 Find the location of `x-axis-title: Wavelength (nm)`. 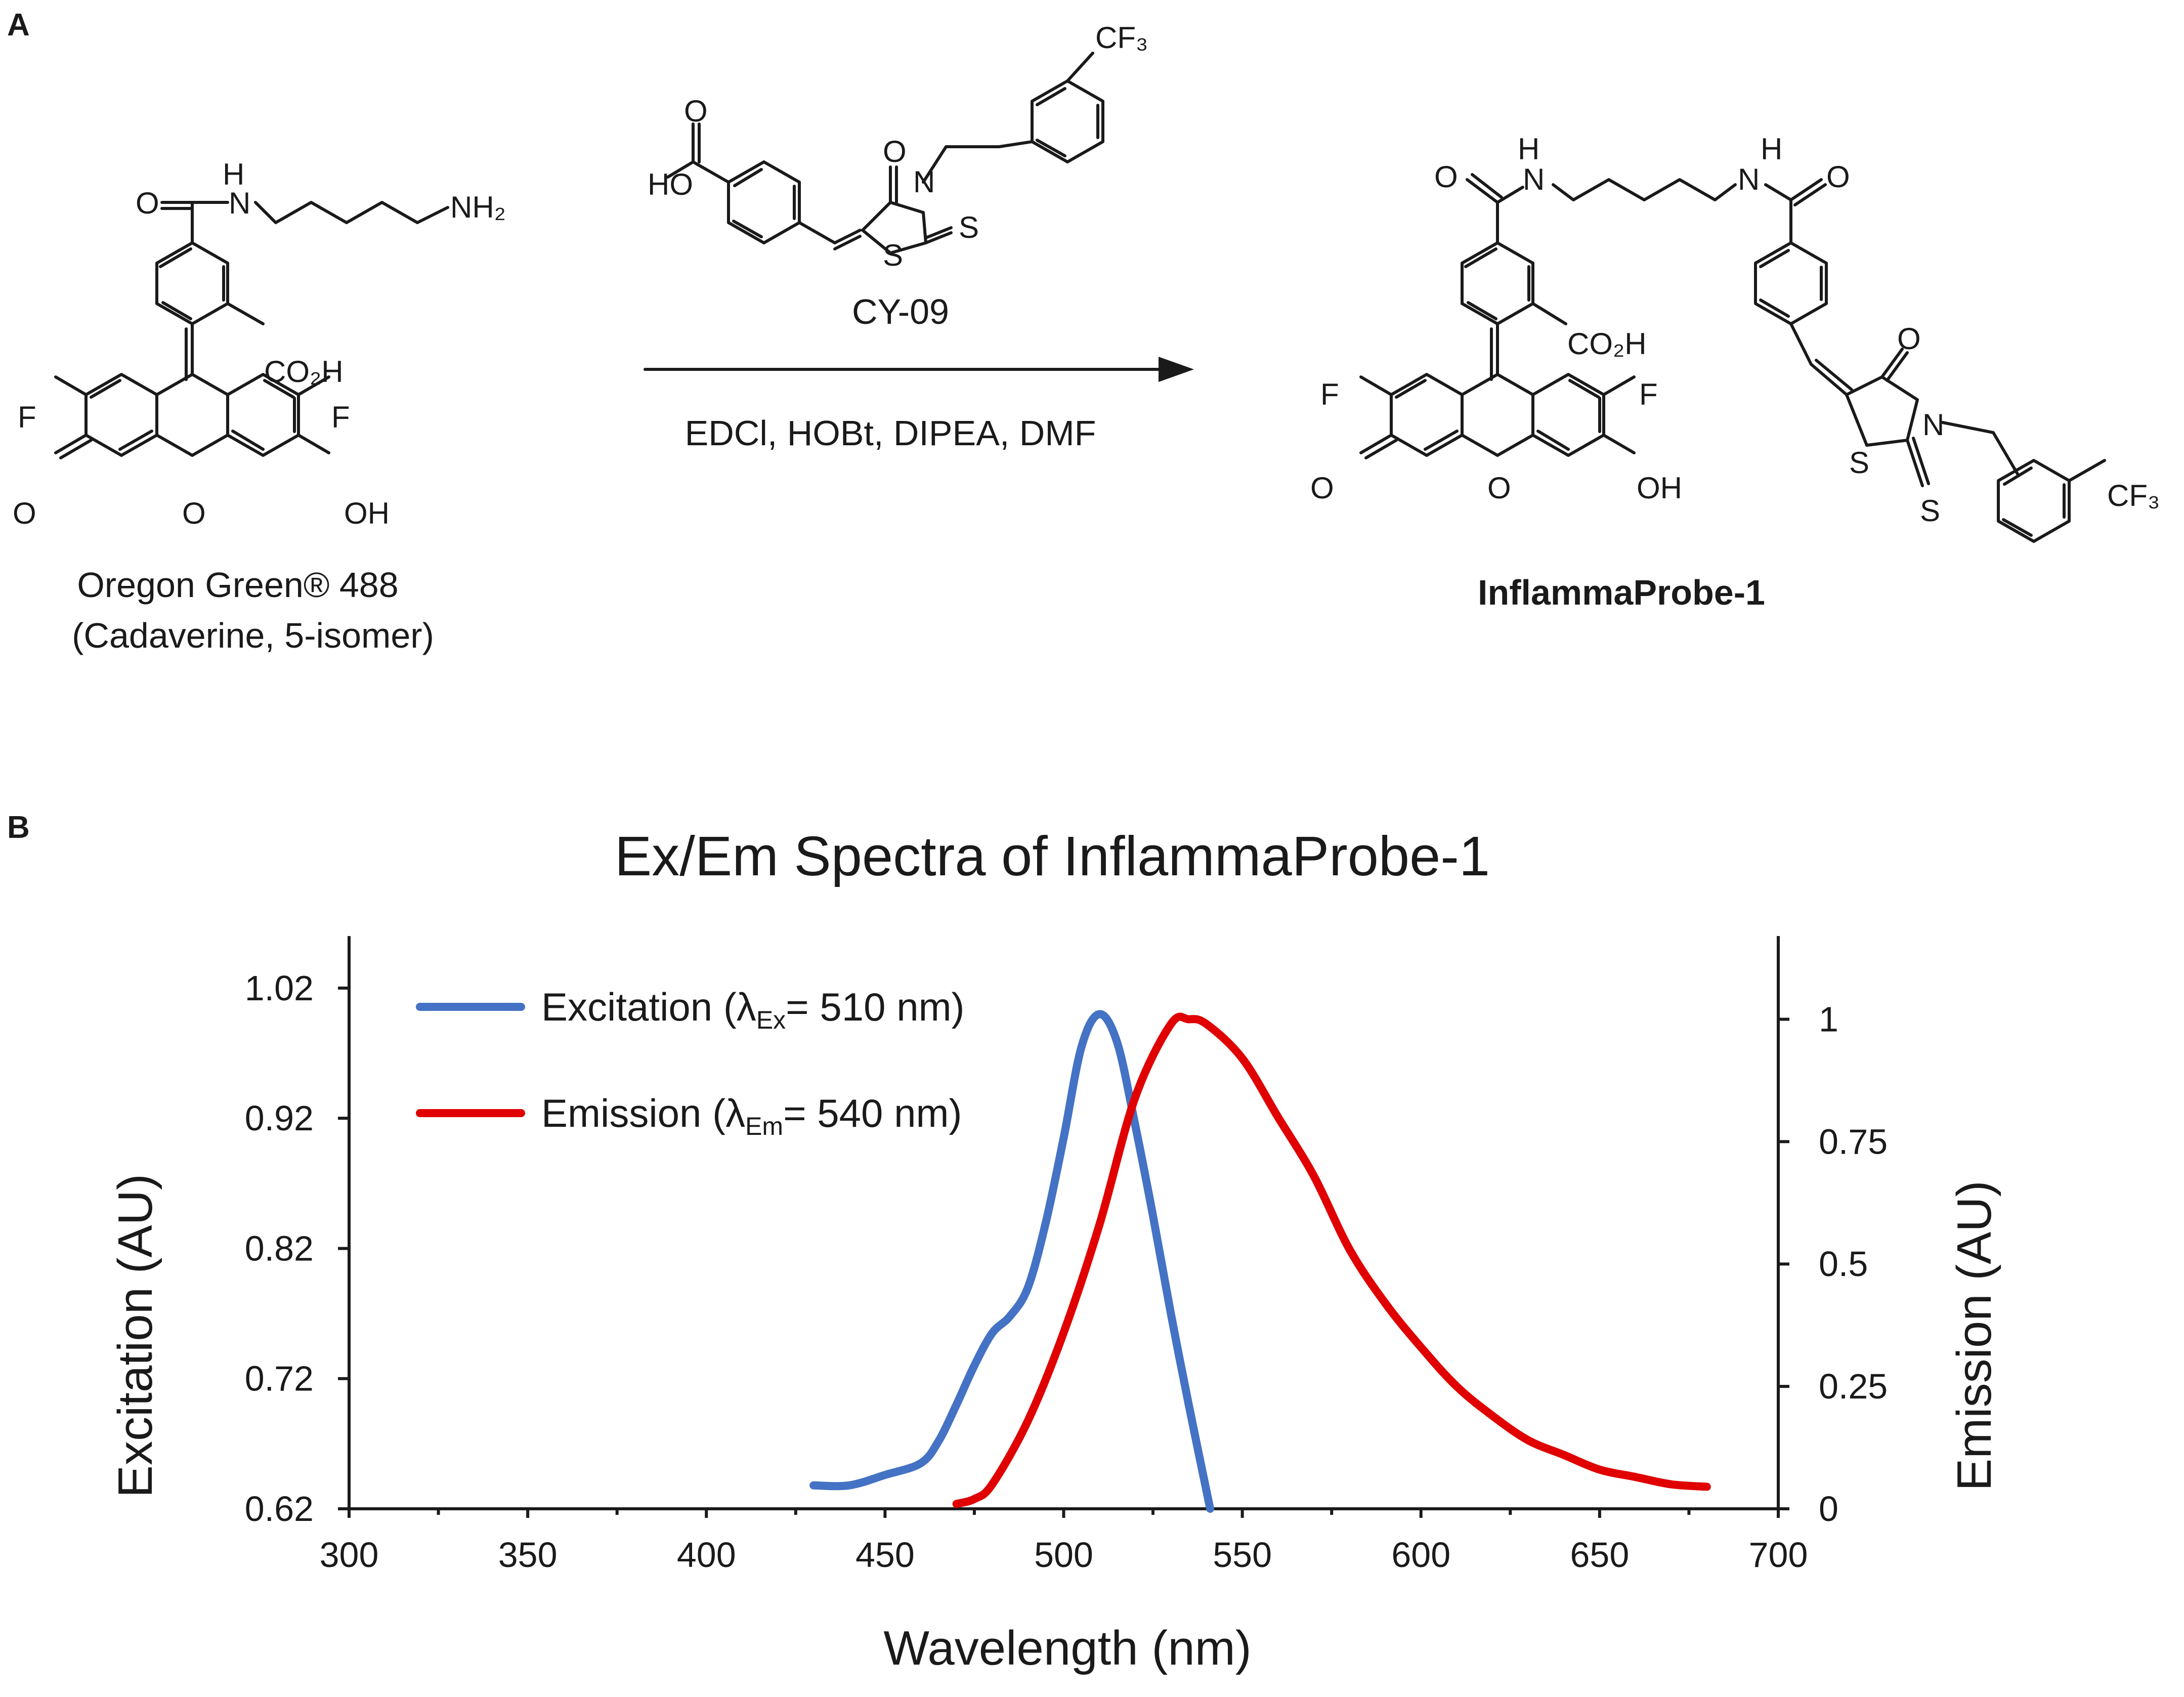

x-axis-title: Wavelength (nm) is located at coordinates (1067, 1648).